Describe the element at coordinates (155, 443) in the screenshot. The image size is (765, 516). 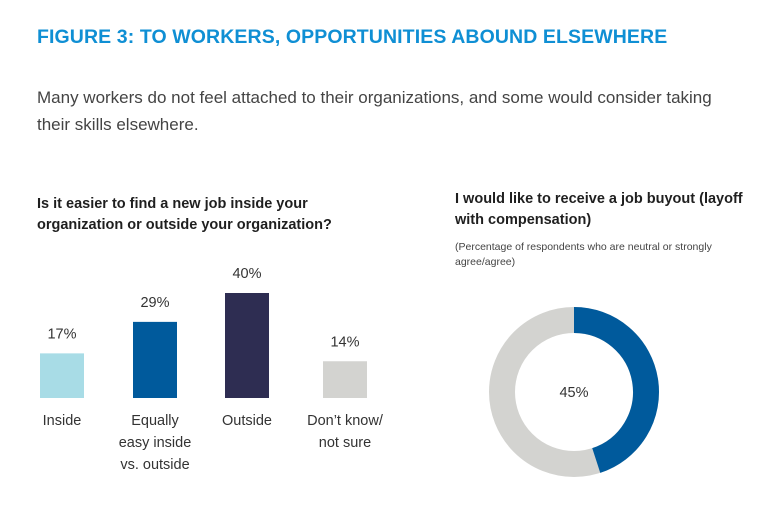
I see `category-label: easy inside` at that location.